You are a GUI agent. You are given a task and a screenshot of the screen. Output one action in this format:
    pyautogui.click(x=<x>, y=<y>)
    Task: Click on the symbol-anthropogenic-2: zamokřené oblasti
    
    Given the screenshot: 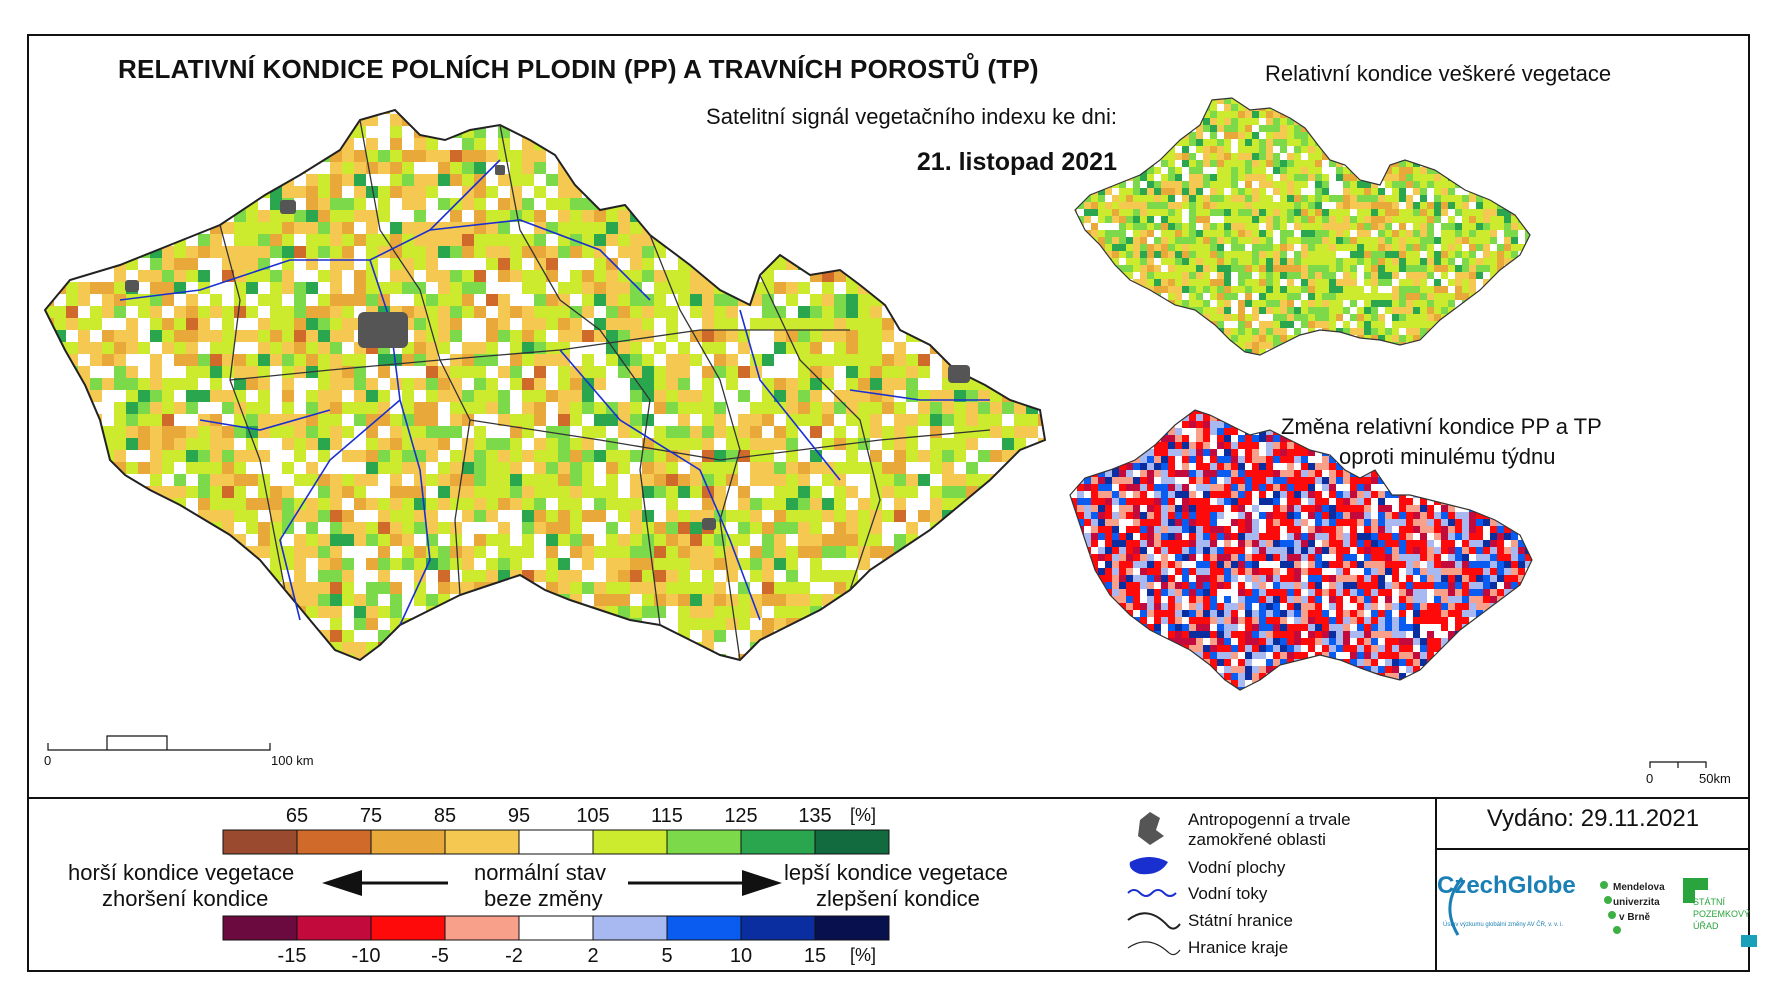 What is the action you would take?
    pyautogui.click(x=1257, y=839)
    